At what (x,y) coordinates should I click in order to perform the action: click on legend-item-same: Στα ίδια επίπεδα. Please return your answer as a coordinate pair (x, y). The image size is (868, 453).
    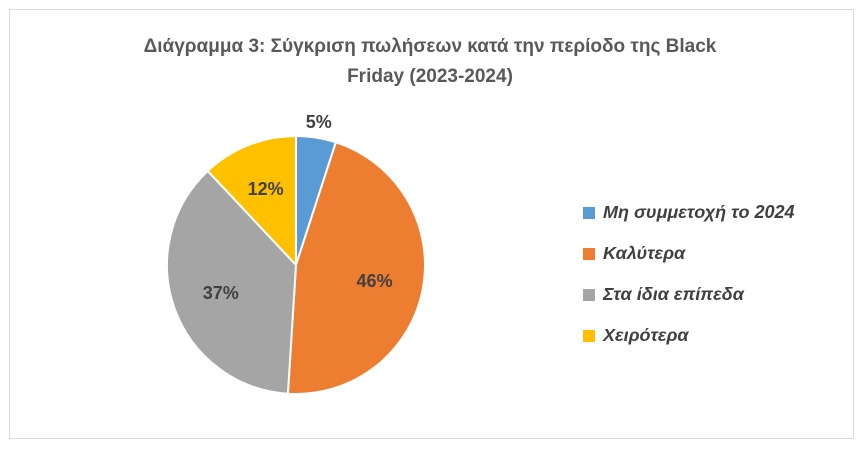
    Looking at the image, I should click on (689, 294).